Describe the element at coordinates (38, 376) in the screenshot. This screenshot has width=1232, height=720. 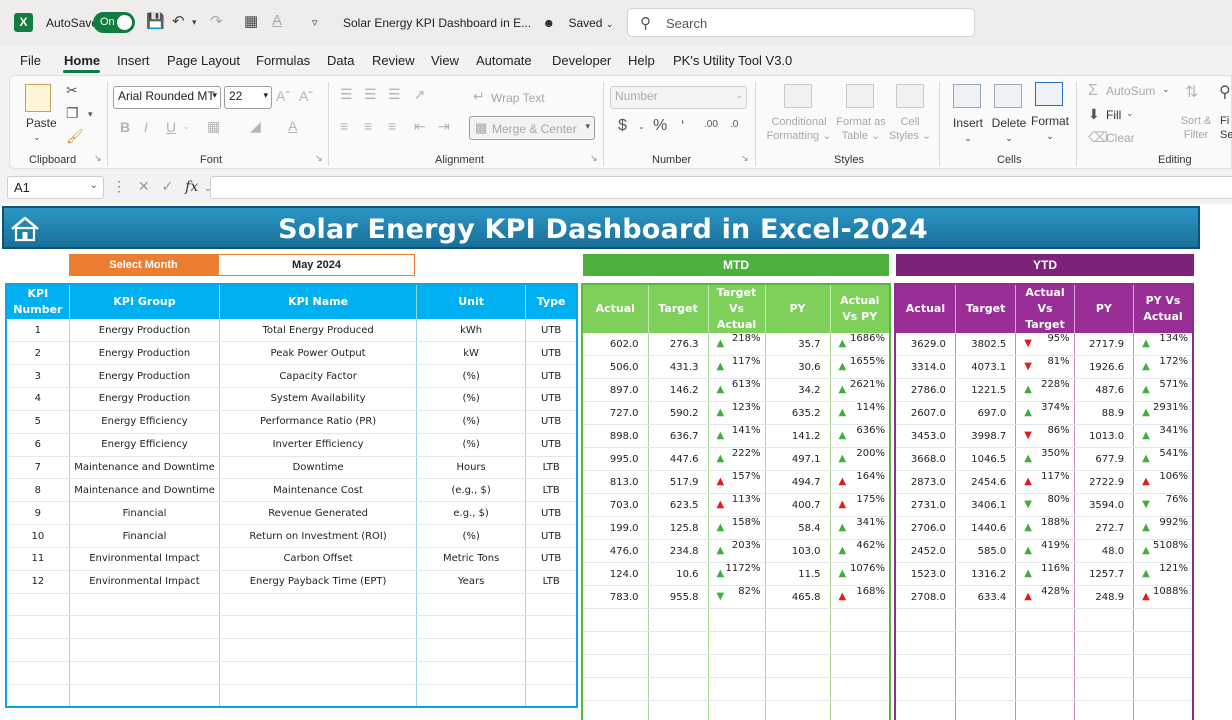
I see `kpi-number-cell: 3` at that location.